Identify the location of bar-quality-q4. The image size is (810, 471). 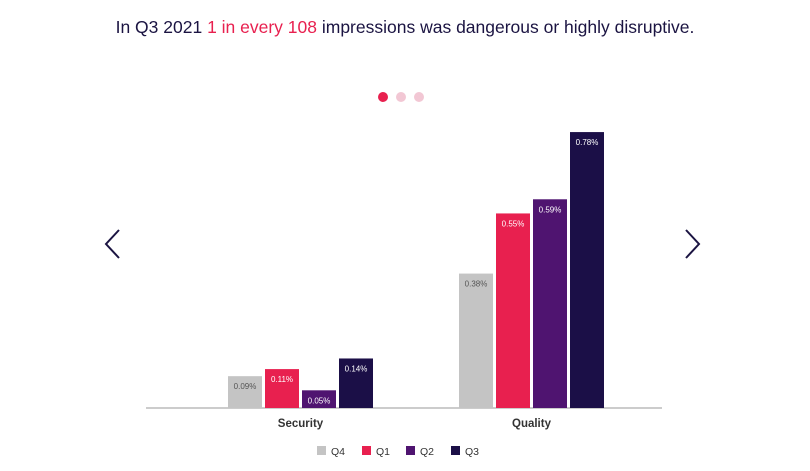
(476, 340).